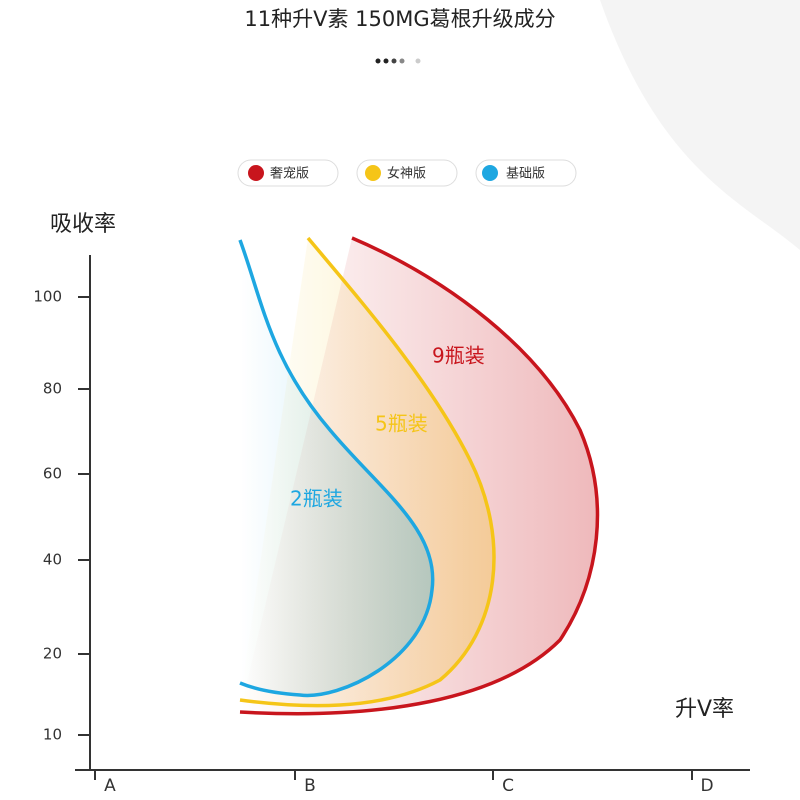 Image resolution: width=800 pixels, height=800 pixels. Describe the element at coordinates (310, 786) in the screenshot. I see `x-tick-label: B` at that location.